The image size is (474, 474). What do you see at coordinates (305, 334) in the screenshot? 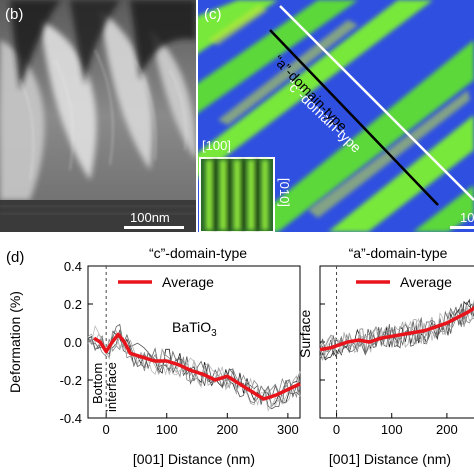
I see `surface-label: Surface` at bounding box center [305, 334].